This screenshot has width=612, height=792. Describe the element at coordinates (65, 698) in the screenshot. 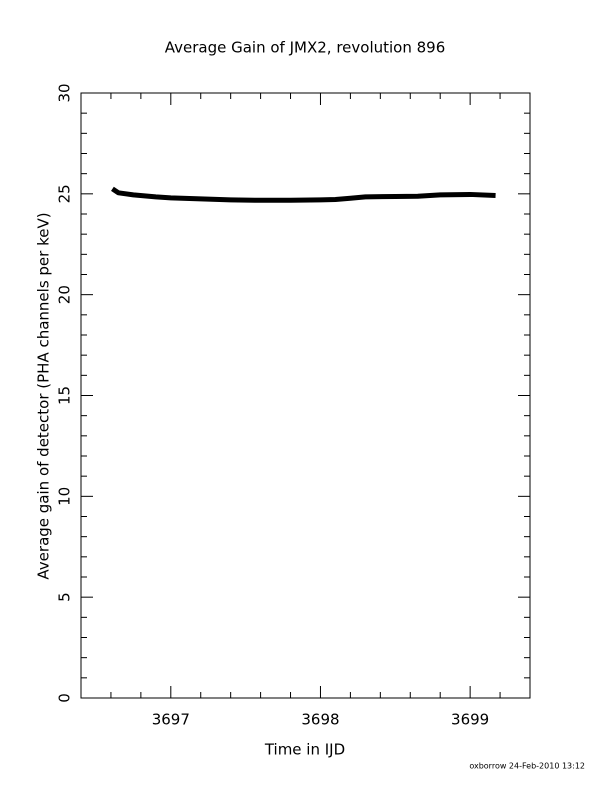

I see `y-tick-label: 0` at that location.